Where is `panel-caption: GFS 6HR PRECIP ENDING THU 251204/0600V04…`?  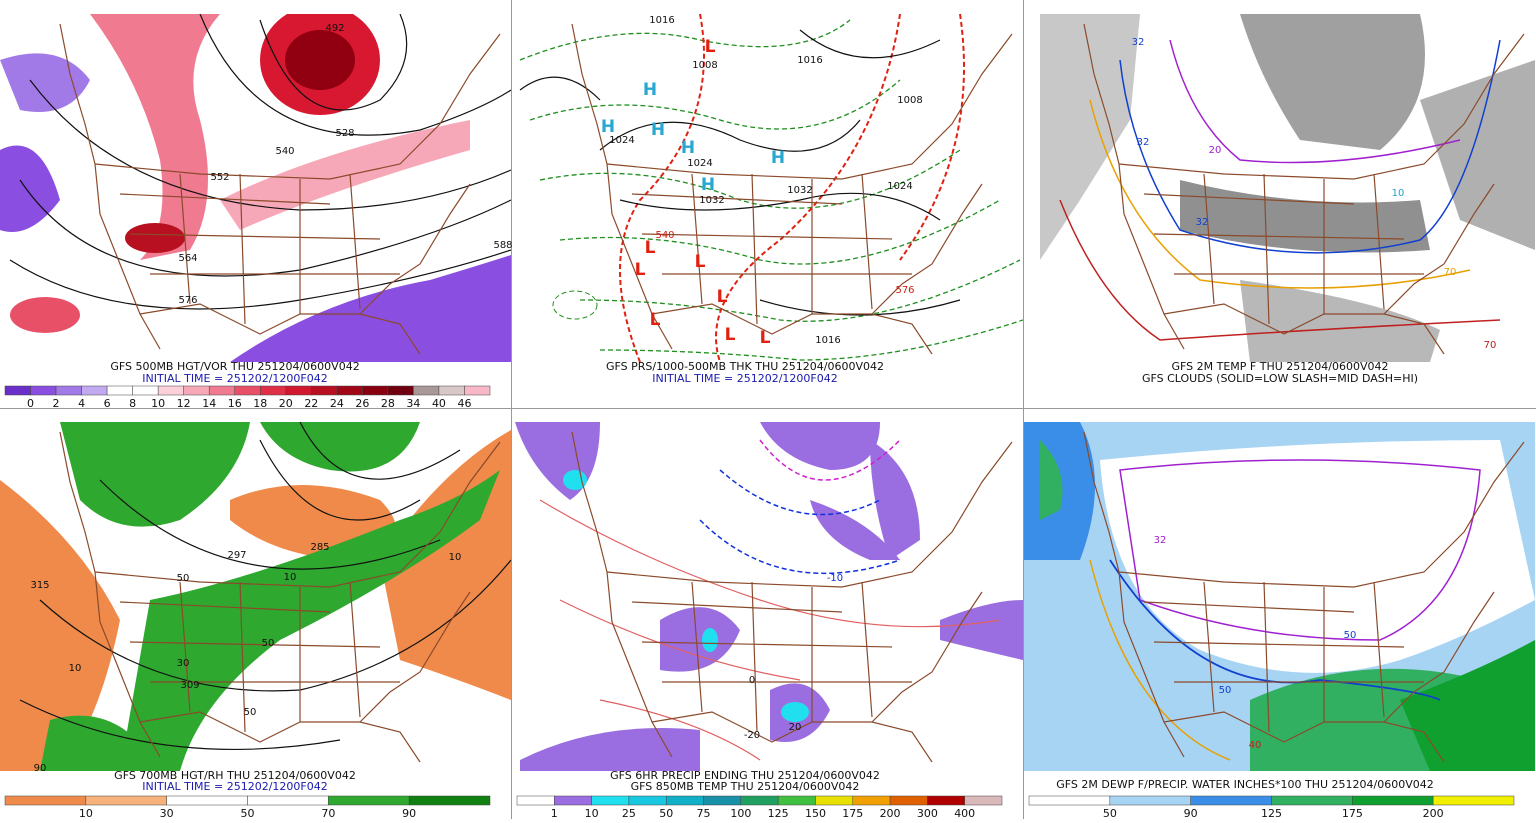 panel-caption: GFS 6HR PRECIP ENDING THU 251204/0600V04… is located at coordinates (745, 775).